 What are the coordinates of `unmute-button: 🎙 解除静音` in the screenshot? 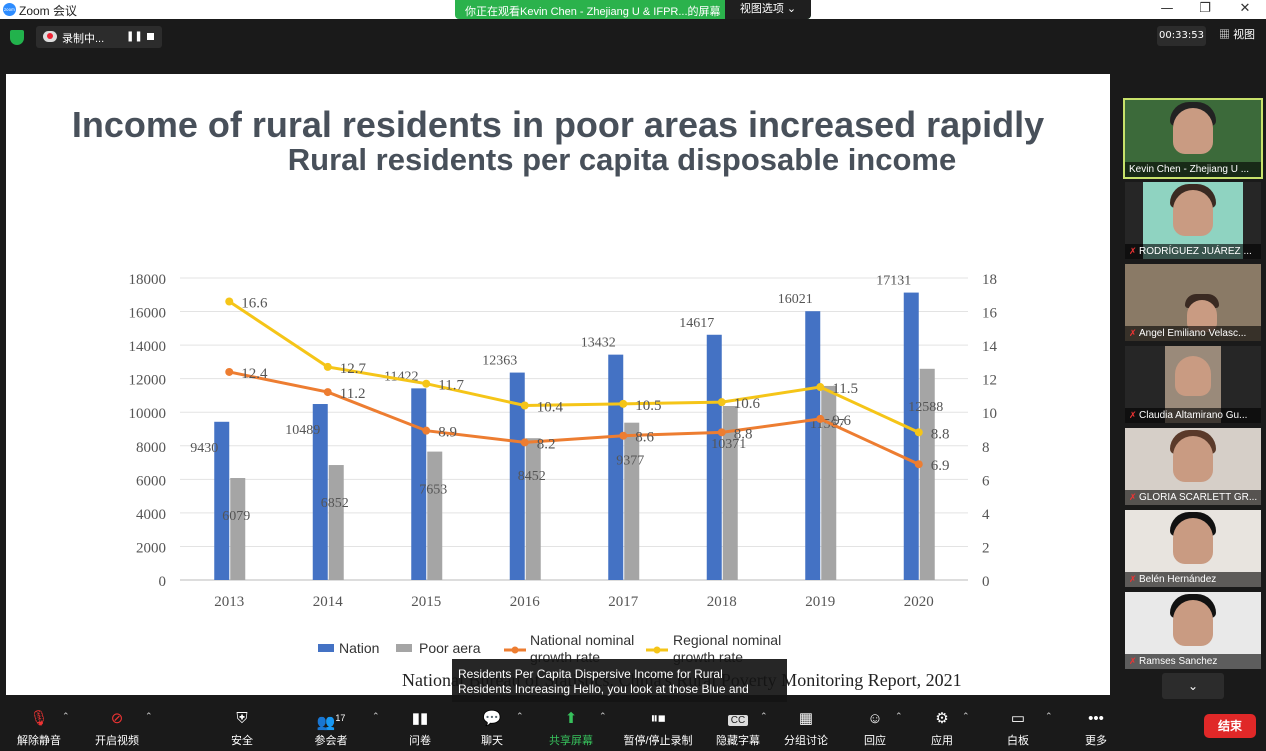 It's located at (39, 728).